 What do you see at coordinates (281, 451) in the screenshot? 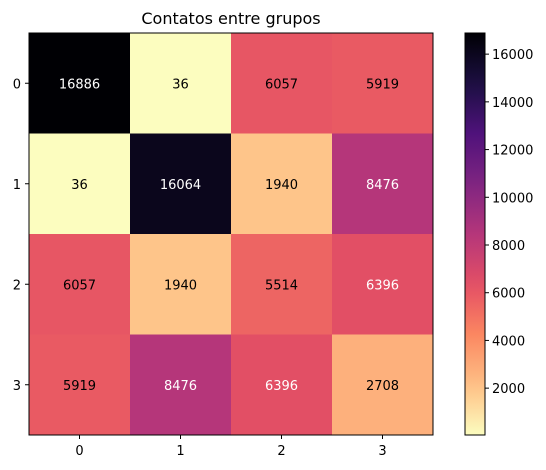
I see `x-tick-label: 2` at bounding box center [281, 451].